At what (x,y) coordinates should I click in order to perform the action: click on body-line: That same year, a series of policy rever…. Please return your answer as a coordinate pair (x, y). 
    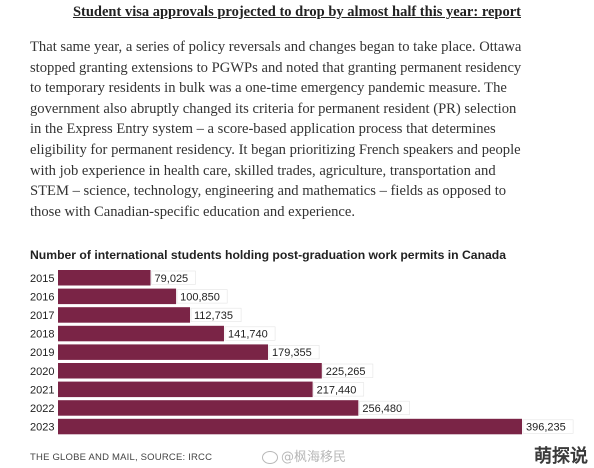
    Looking at the image, I should click on (276, 47).